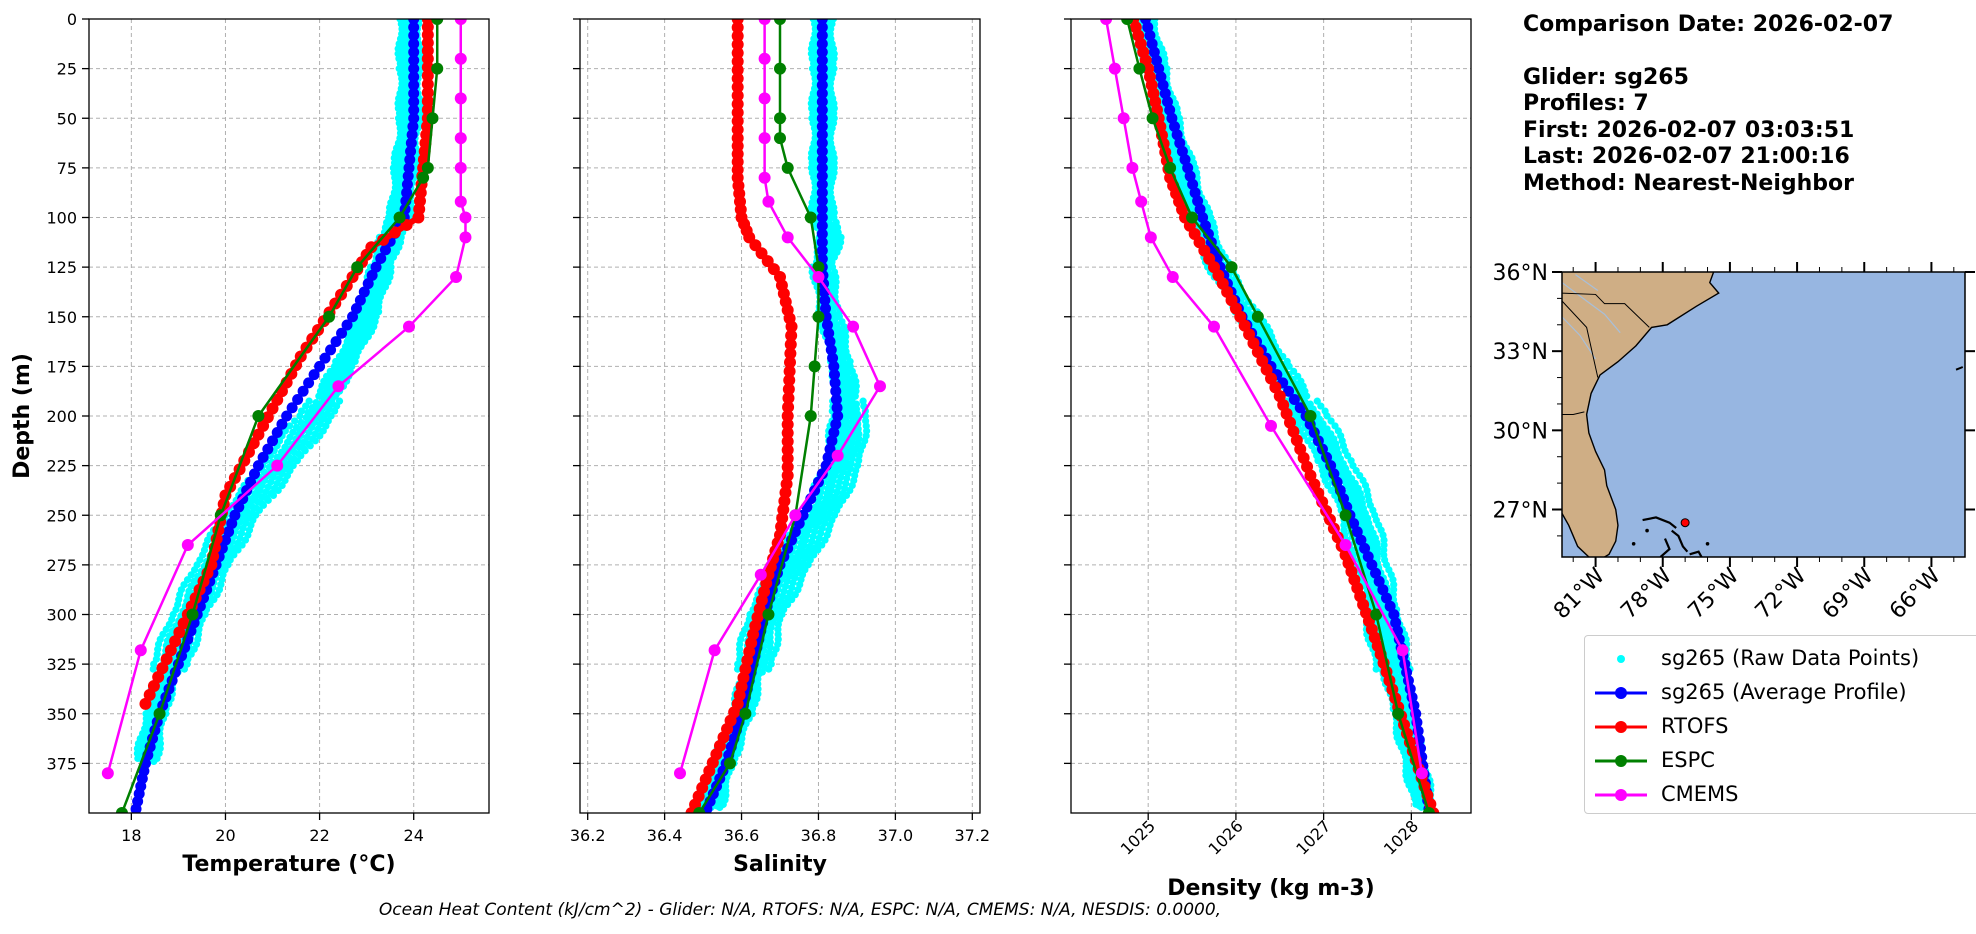 This screenshot has width=1976, height=934. Describe the element at coordinates (1686, 156) in the screenshot. I see `last-time: Last: 2026-02-07 21:00:16` at that location.